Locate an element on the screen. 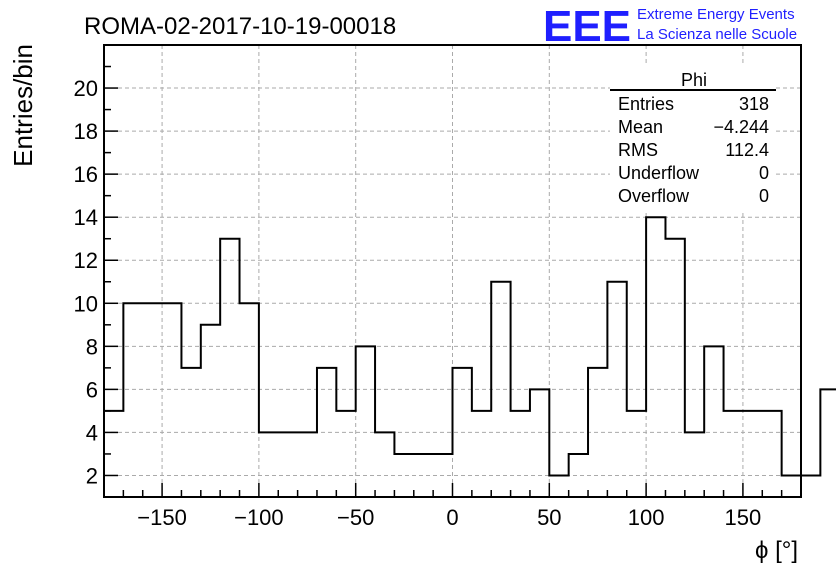  x-tick-label: −150 is located at coordinates (162, 517).